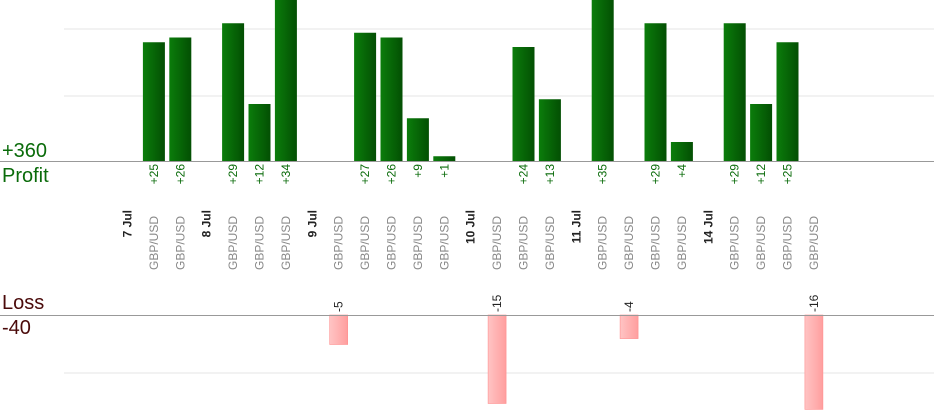  Describe the element at coordinates (497, 303) in the screenshot. I see `loss-value-label: -15` at that location.